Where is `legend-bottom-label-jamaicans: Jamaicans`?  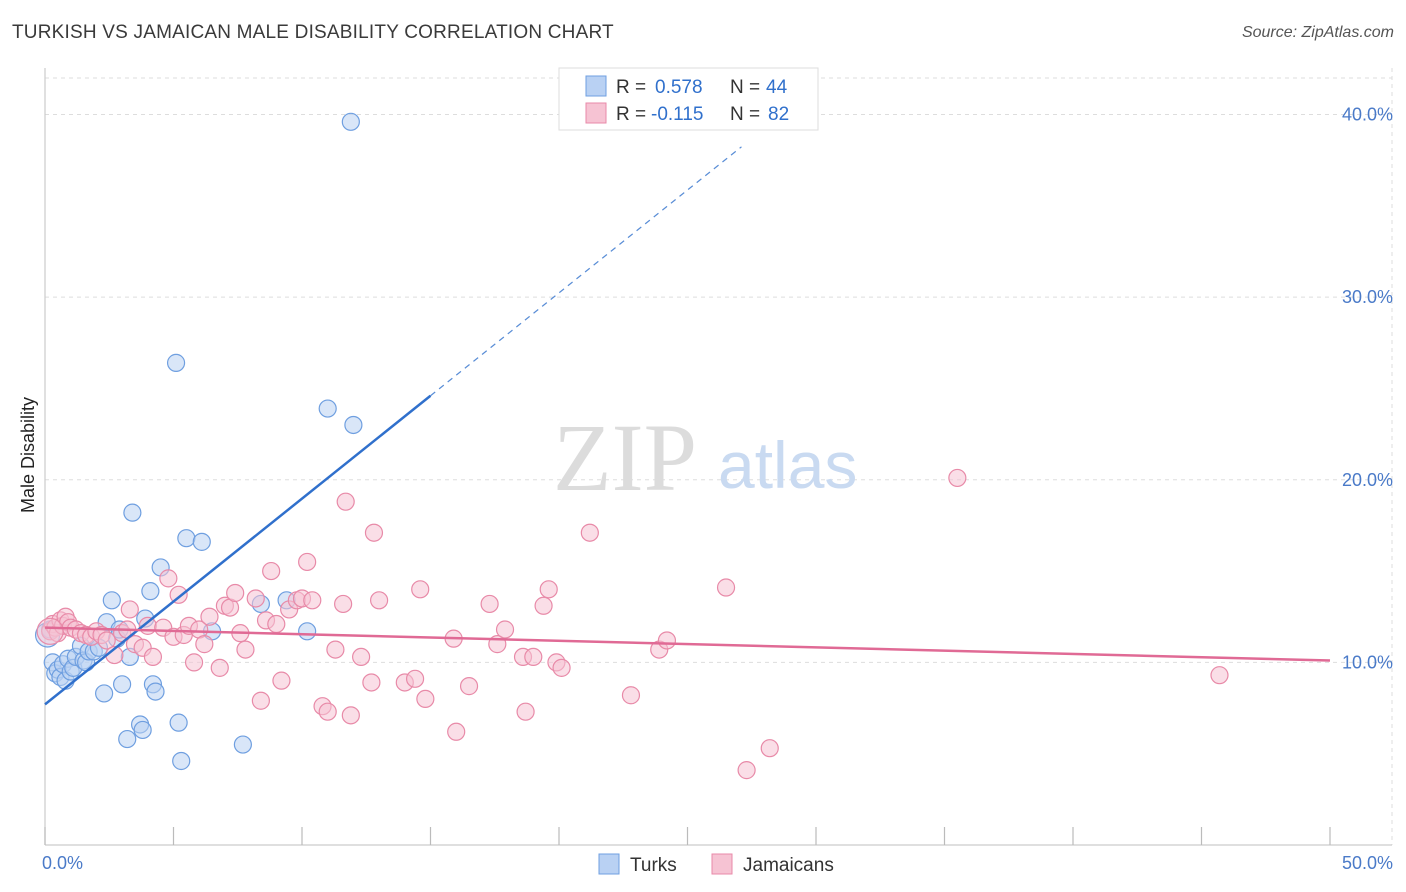
legend-bottom-label-jamaicans: Jamaicans is located at coordinates (788, 865).